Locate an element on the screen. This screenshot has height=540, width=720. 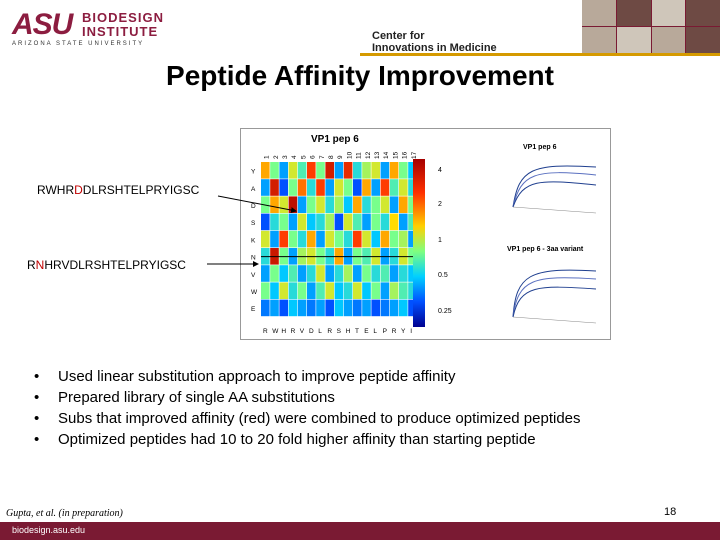
row-label: K is located at coordinates (253, 240).